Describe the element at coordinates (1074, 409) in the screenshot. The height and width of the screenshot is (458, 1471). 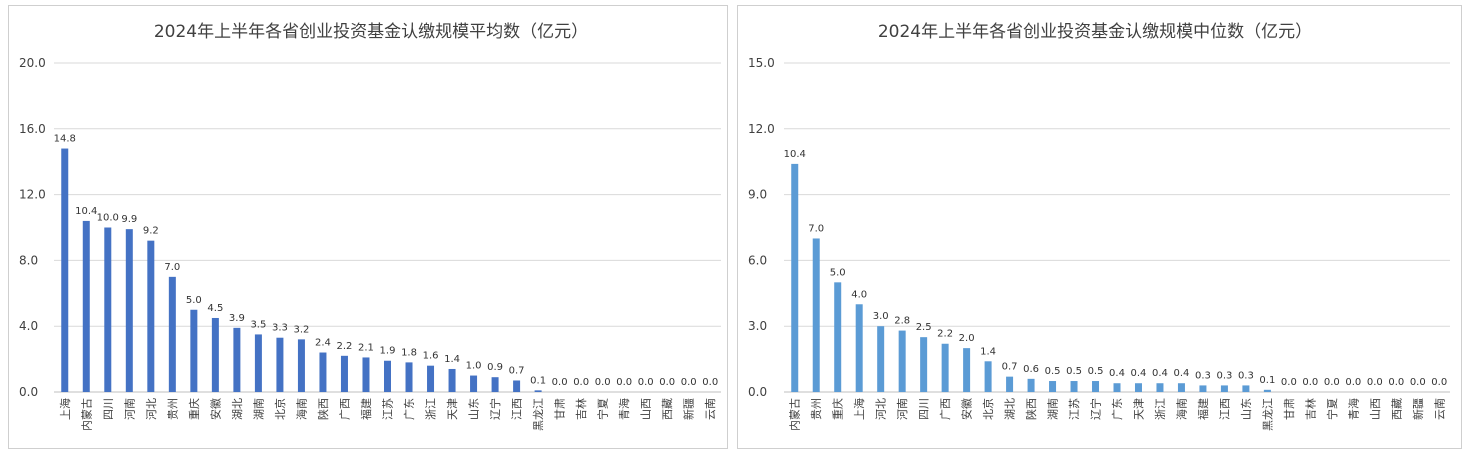
I see `median-category-label: 江苏` at that location.